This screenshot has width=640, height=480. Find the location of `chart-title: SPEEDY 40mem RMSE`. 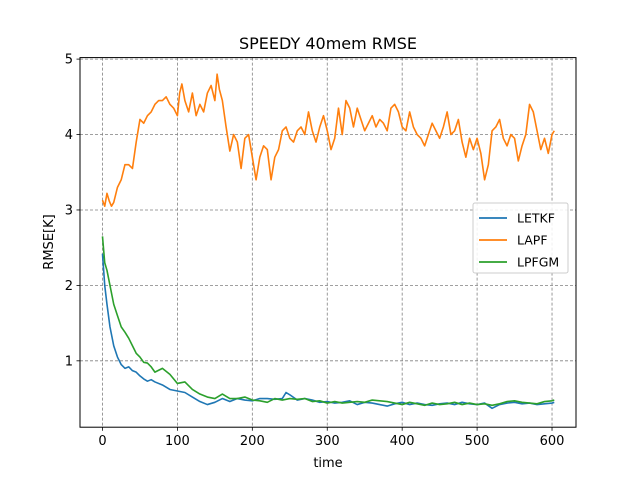

chart-title: SPEEDY 40mem RMSE is located at coordinates (328, 43).